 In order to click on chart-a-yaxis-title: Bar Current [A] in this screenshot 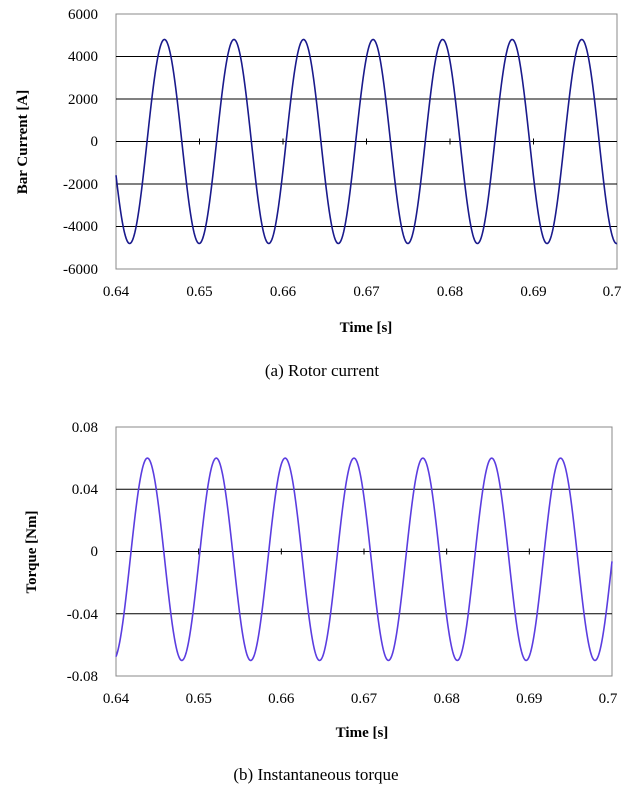, I will do `click(23, 142)`.